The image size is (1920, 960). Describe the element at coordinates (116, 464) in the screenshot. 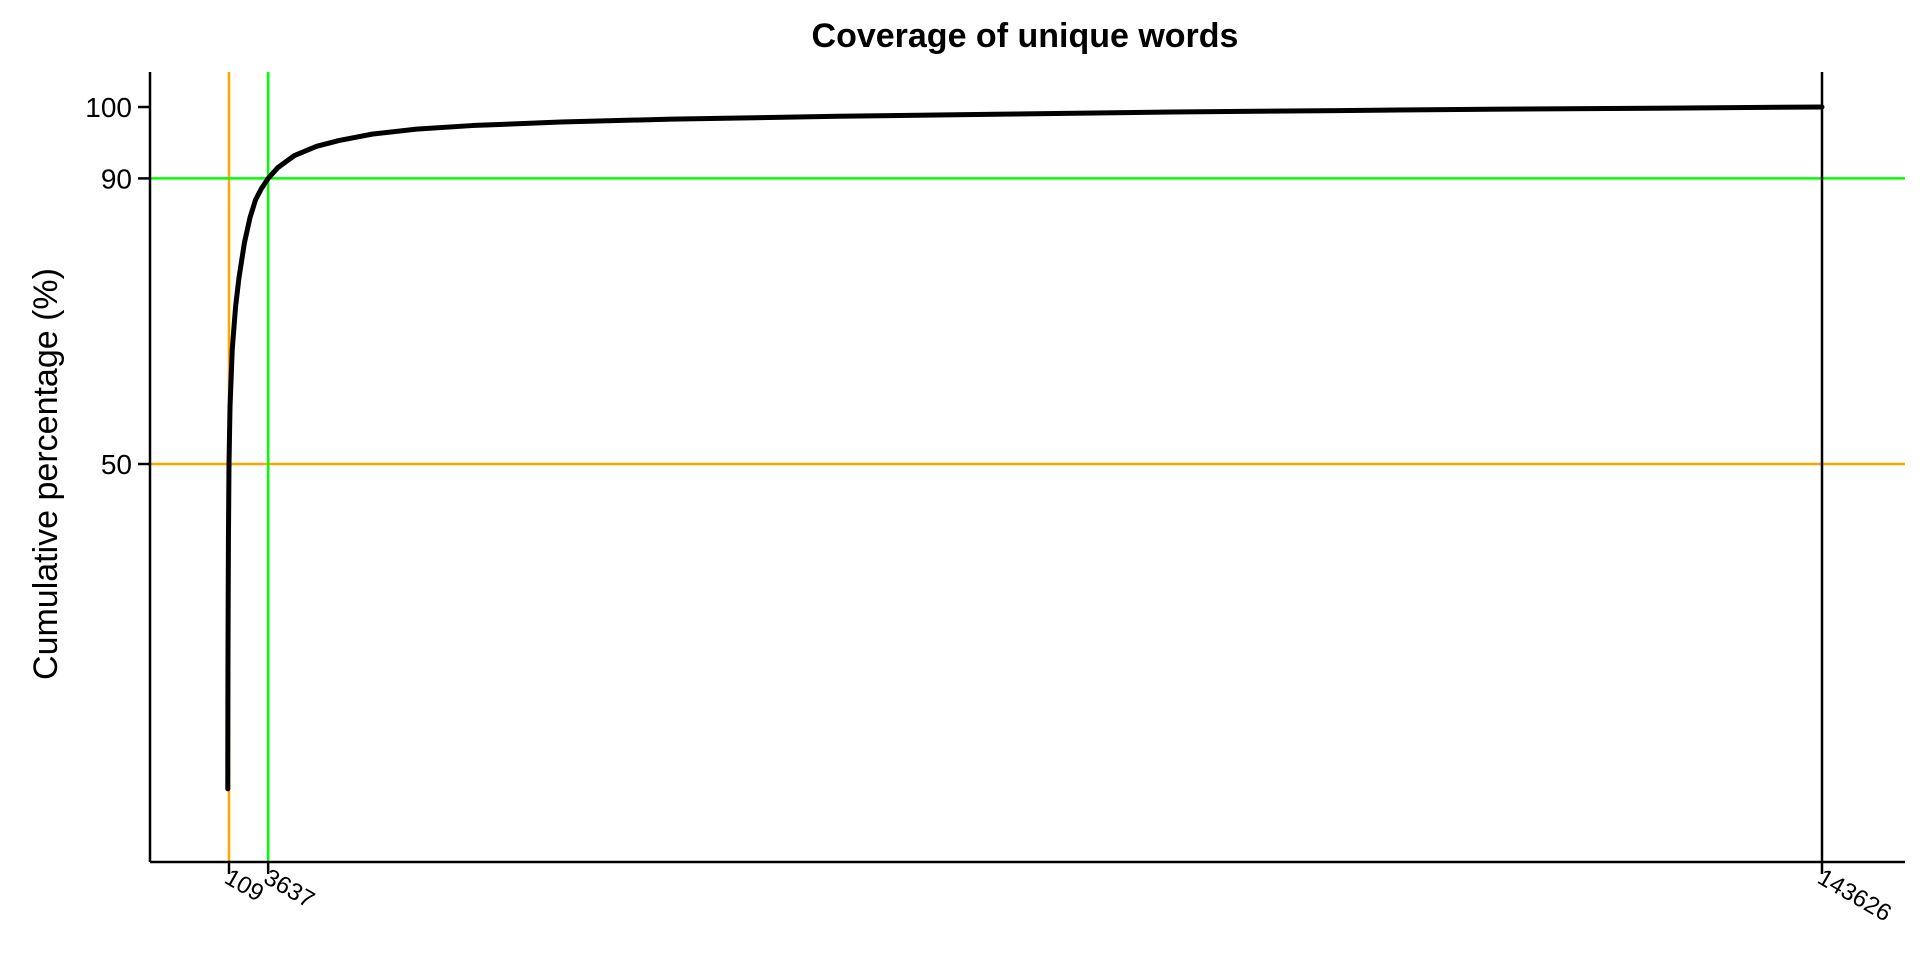

I see `y-tick-label: 50` at that location.